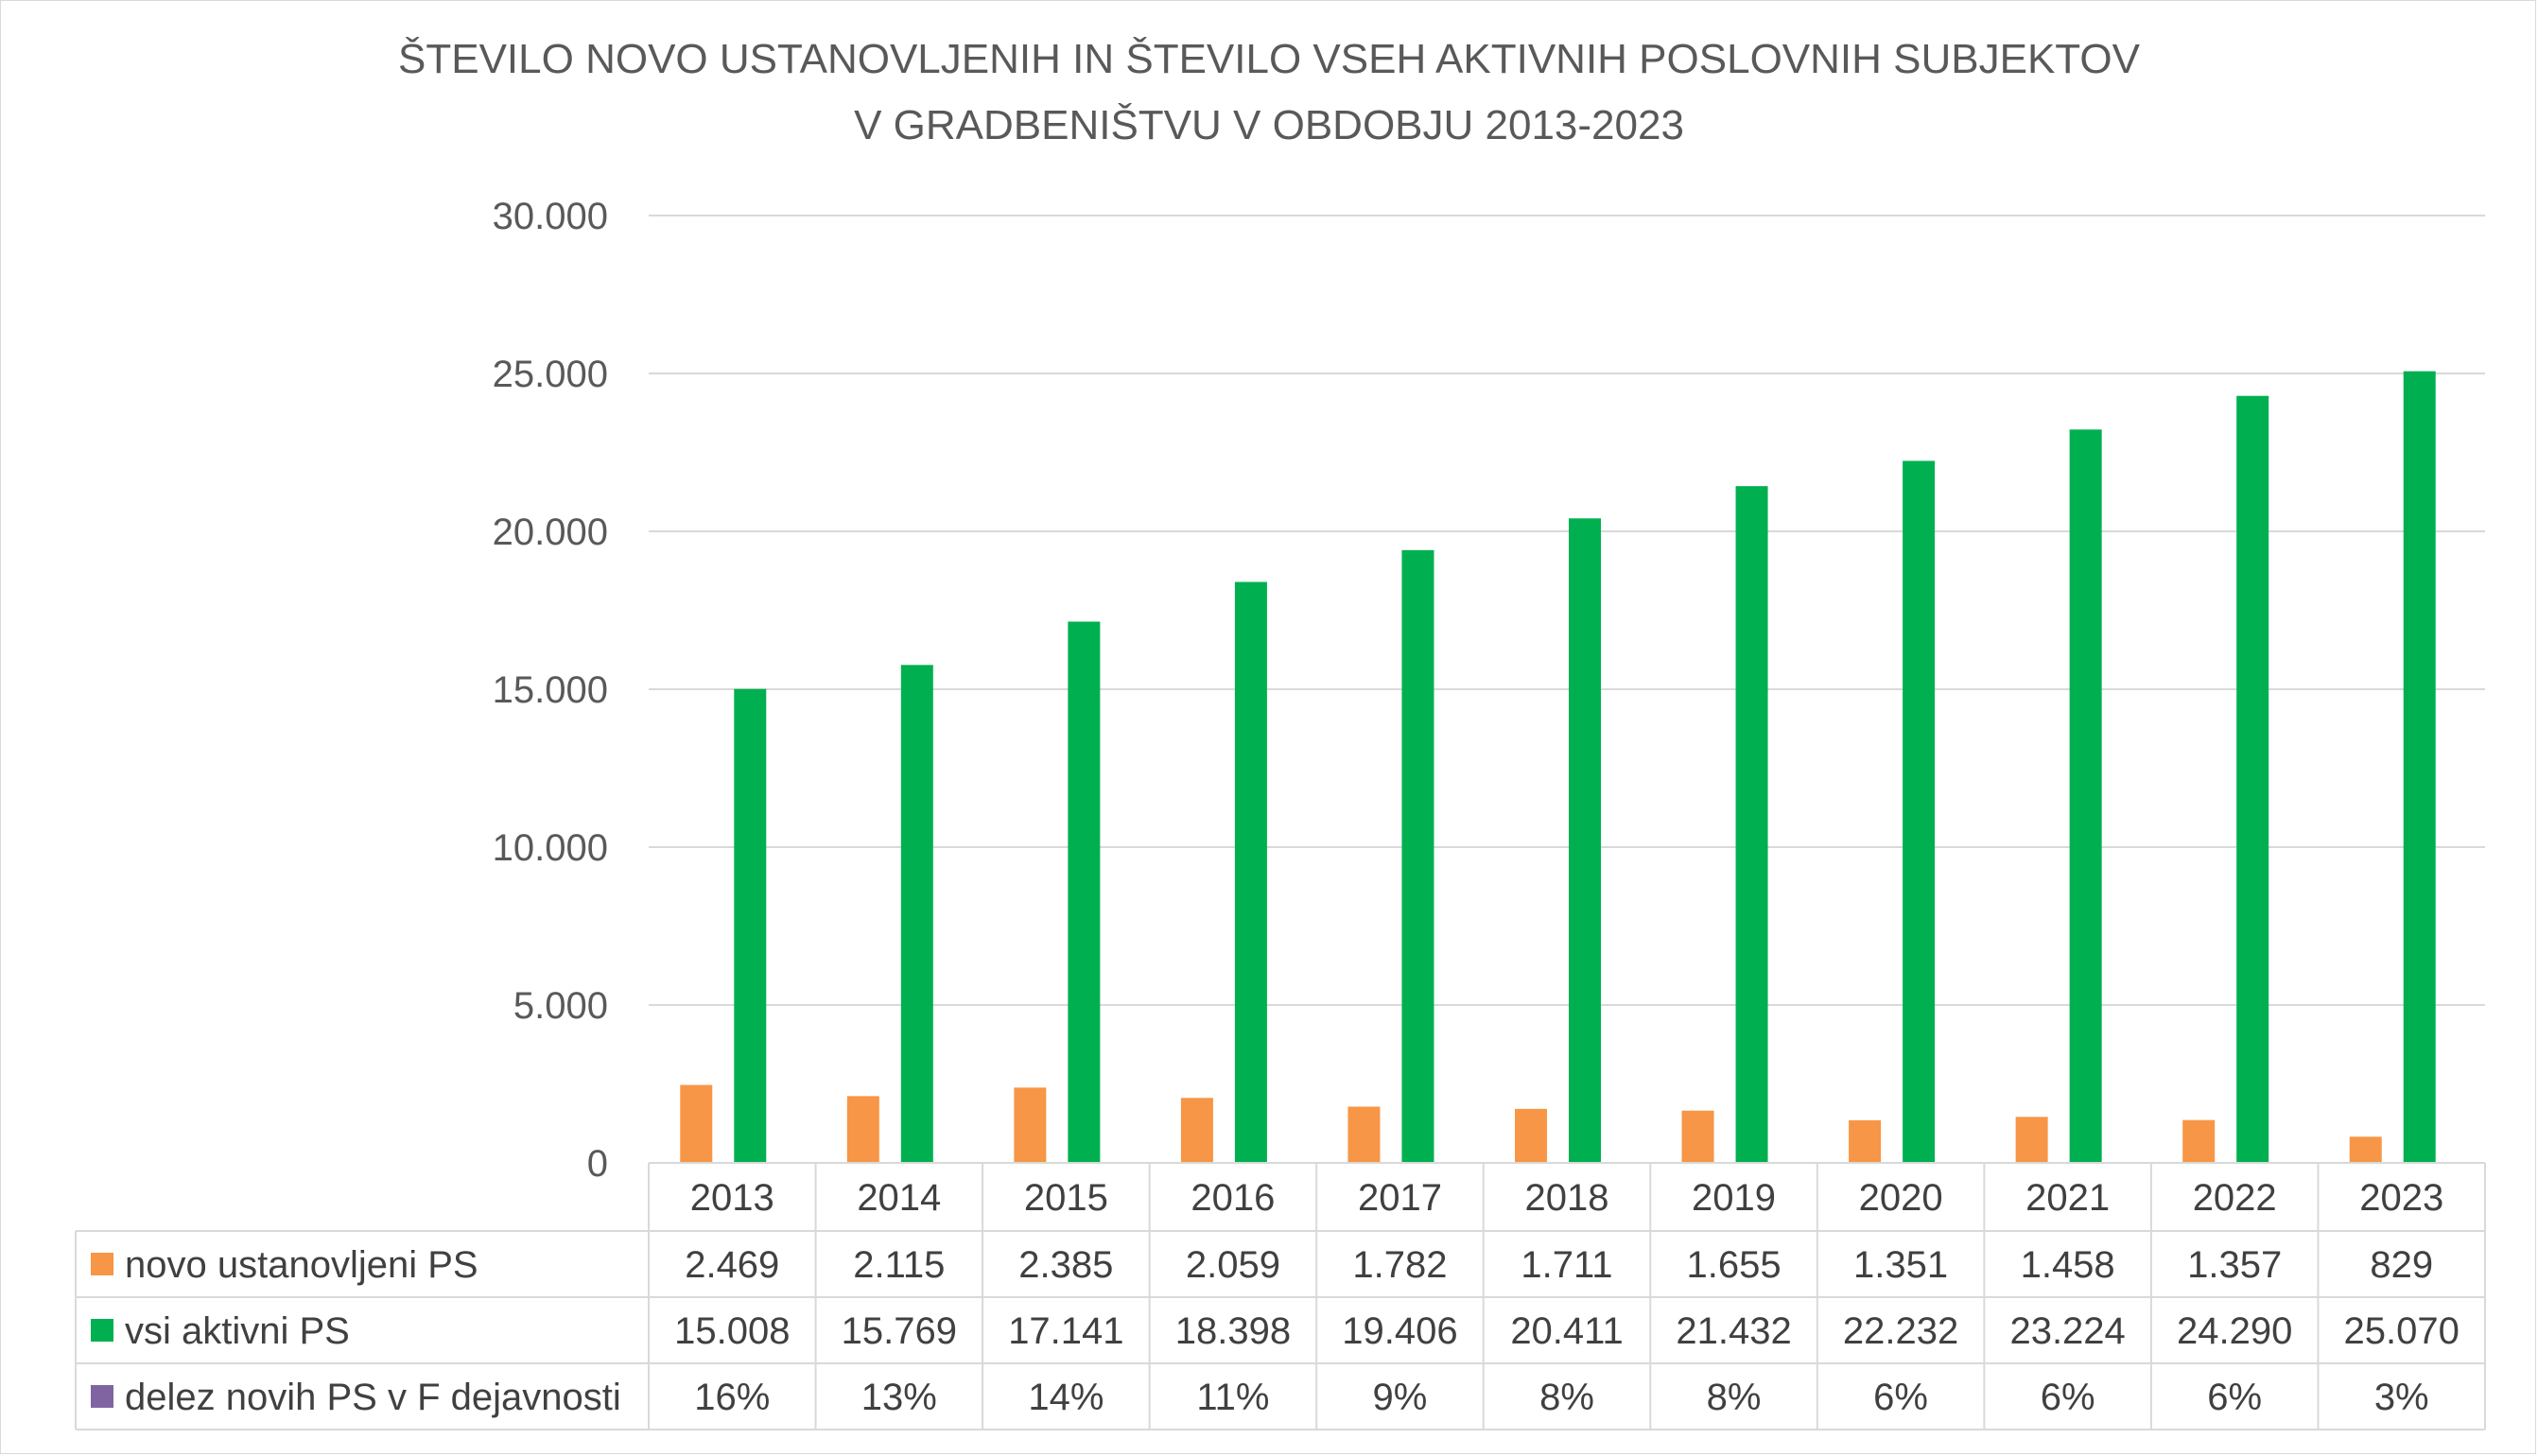  Describe the element at coordinates (1399, 1331) in the screenshot. I see `data-label-series-2: 19.406` at that location.